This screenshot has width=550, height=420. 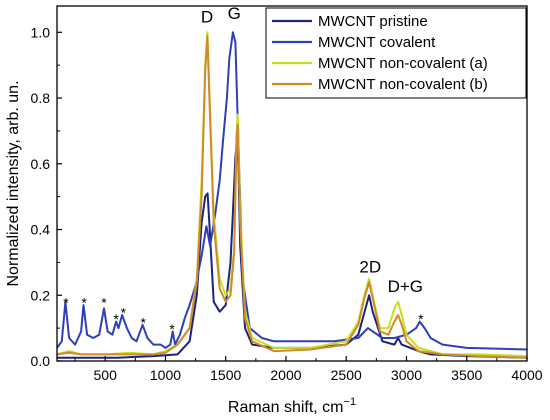 What do you see at coordinates (350, 402) in the screenshot?
I see `x-axis-title-superscript: −1` at bounding box center [350, 402].